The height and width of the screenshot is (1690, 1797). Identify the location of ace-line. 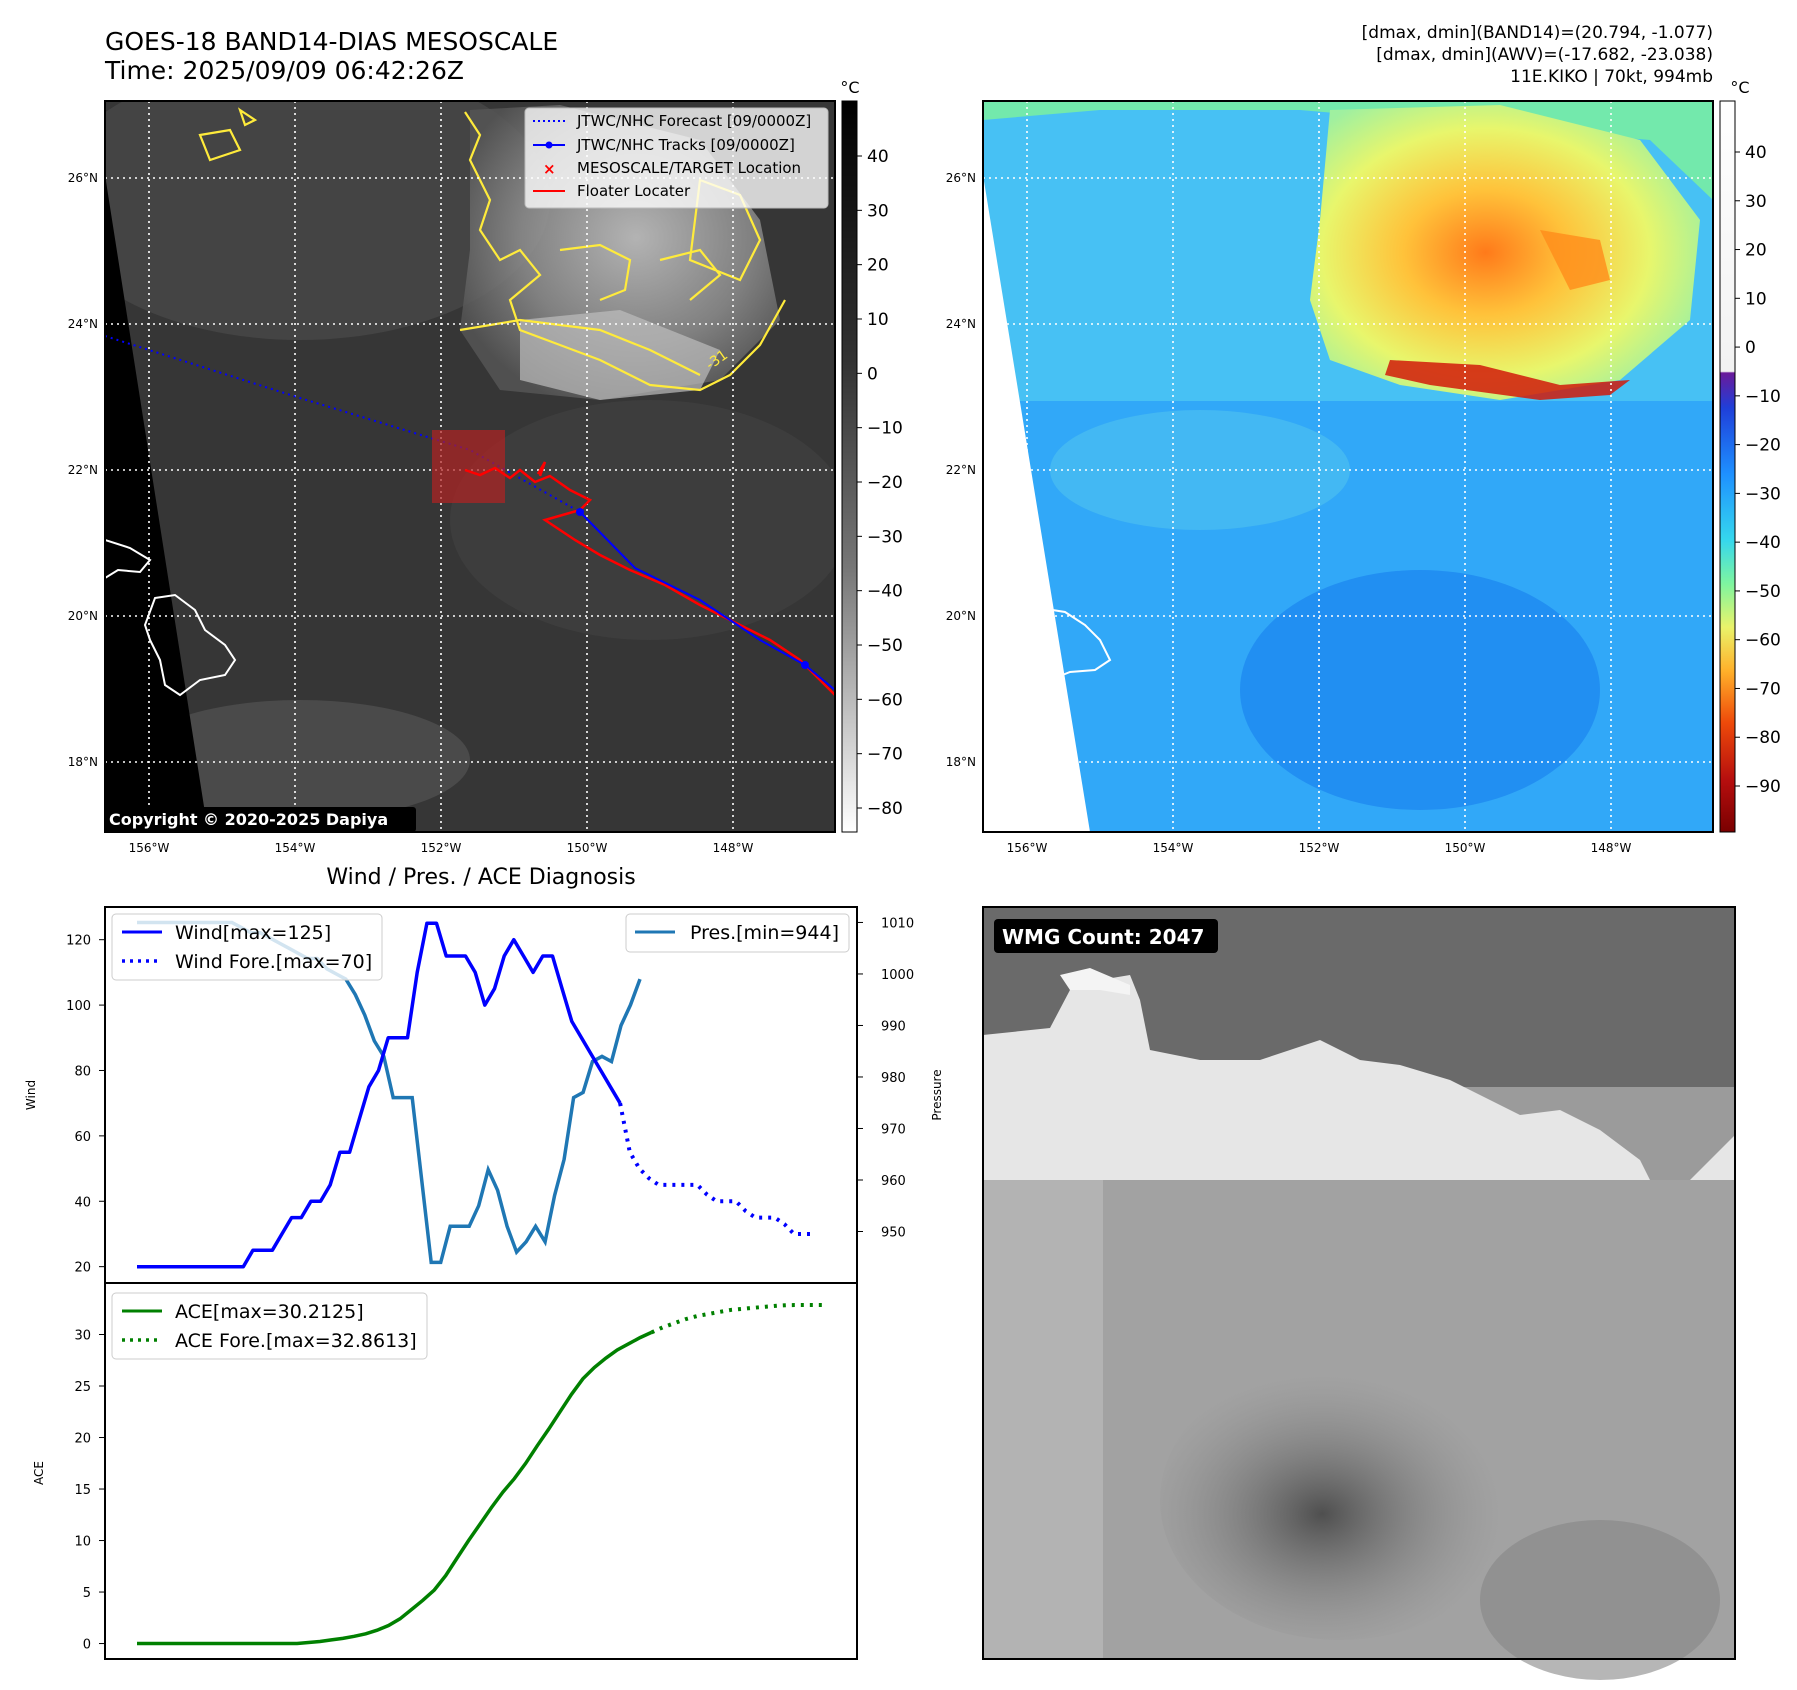
(395, 1488).